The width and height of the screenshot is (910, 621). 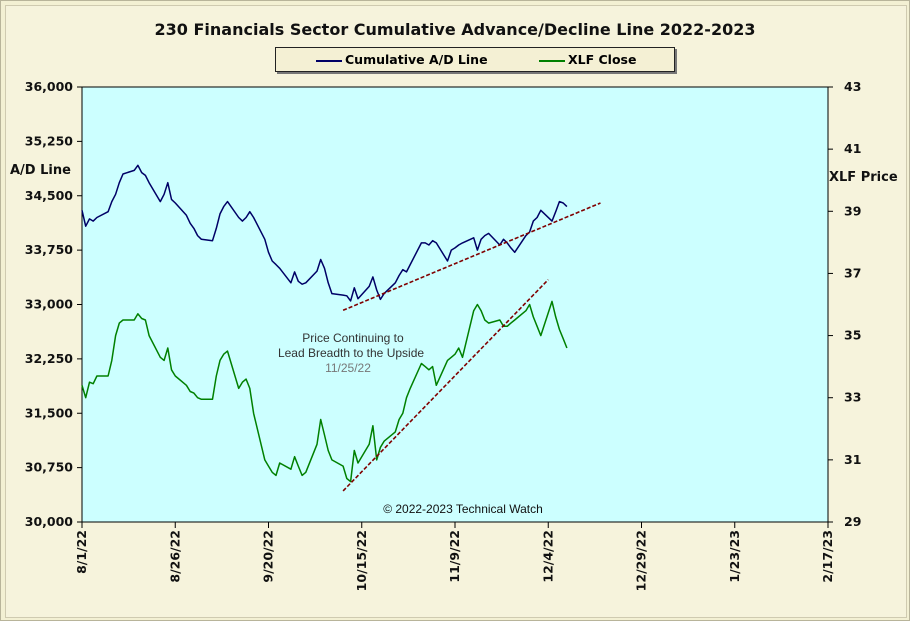 I want to click on right-tick-label: 39, so click(x=852, y=210).